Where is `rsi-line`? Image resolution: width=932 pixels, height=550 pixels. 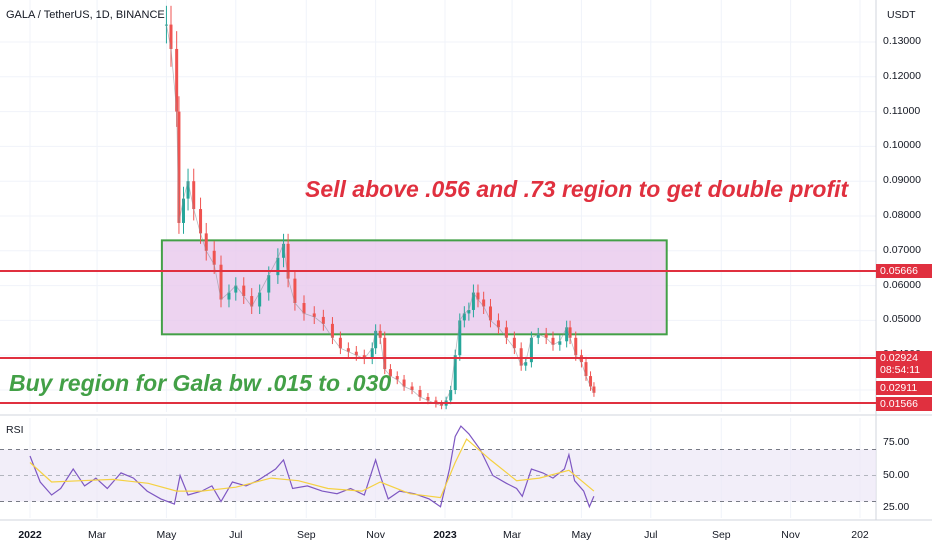 rsi-line is located at coordinates (312, 467).